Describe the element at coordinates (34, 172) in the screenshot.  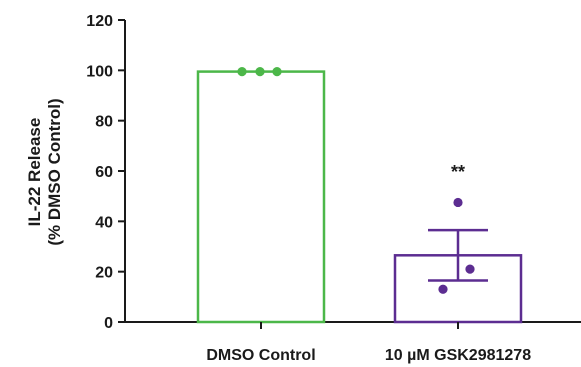
I see `y-axis-title-line-1: IL-22 Release` at that location.